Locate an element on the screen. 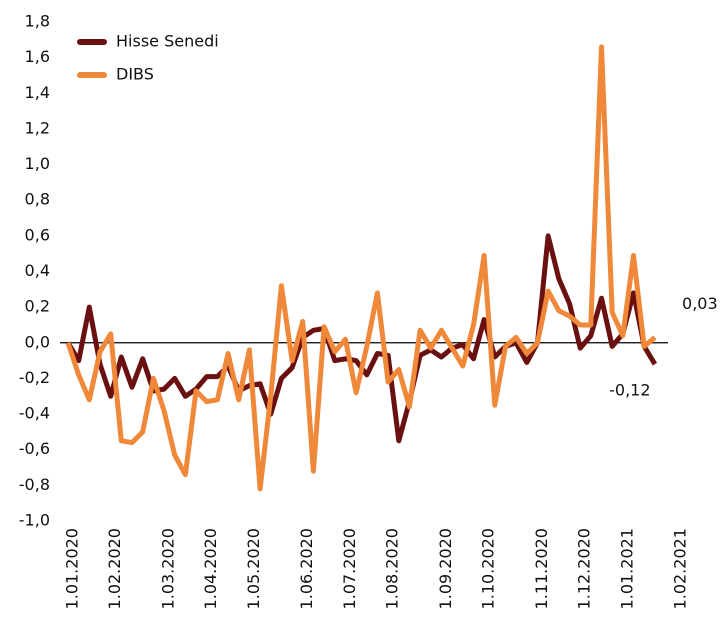 The width and height of the screenshot is (720, 626). y-tick-label: 1,0 is located at coordinates (37, 163).